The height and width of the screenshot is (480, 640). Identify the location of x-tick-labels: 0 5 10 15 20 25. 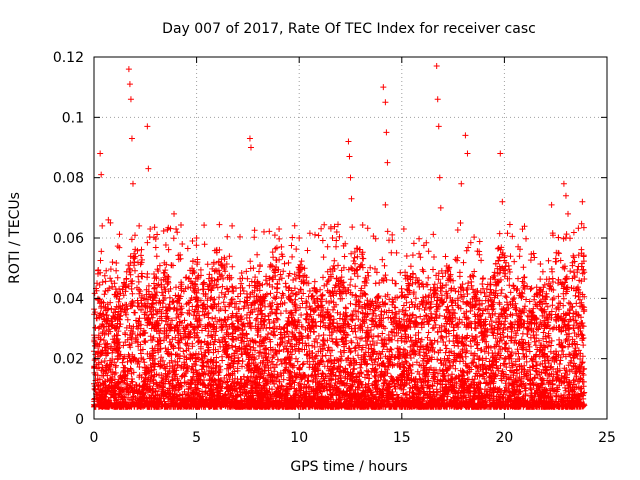
(353, 438).